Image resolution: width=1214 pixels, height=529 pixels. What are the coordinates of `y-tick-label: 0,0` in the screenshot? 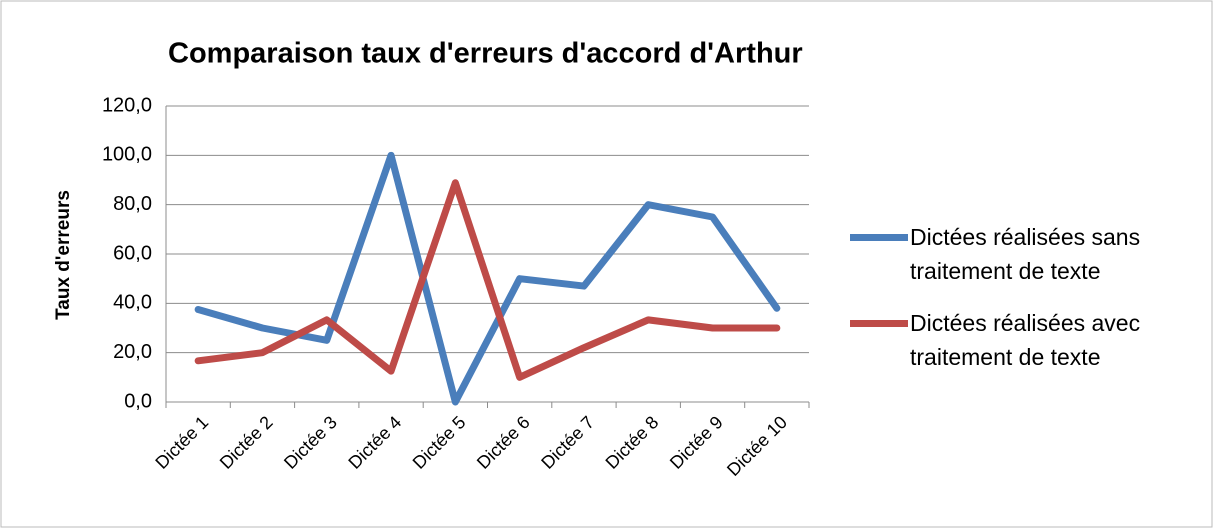 It's located at (138, 401).